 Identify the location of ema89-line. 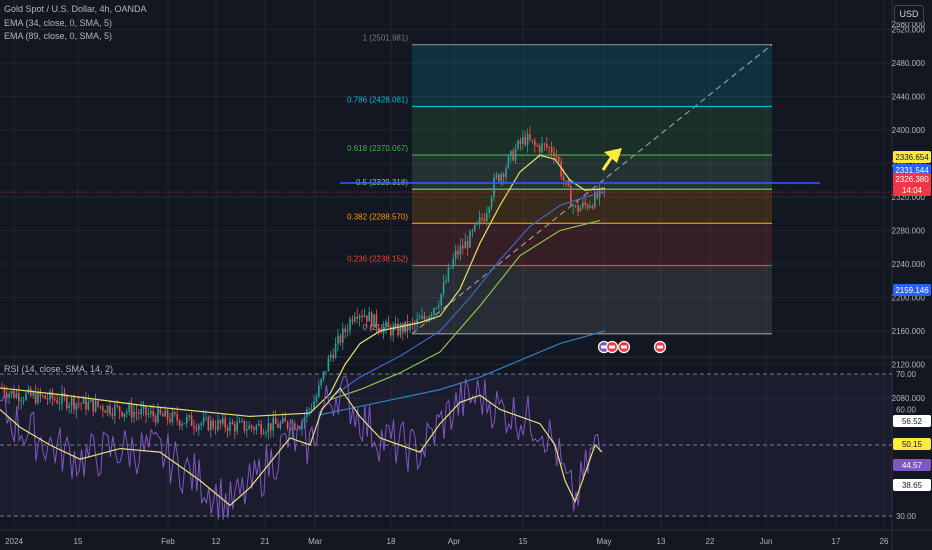
(467, 295).